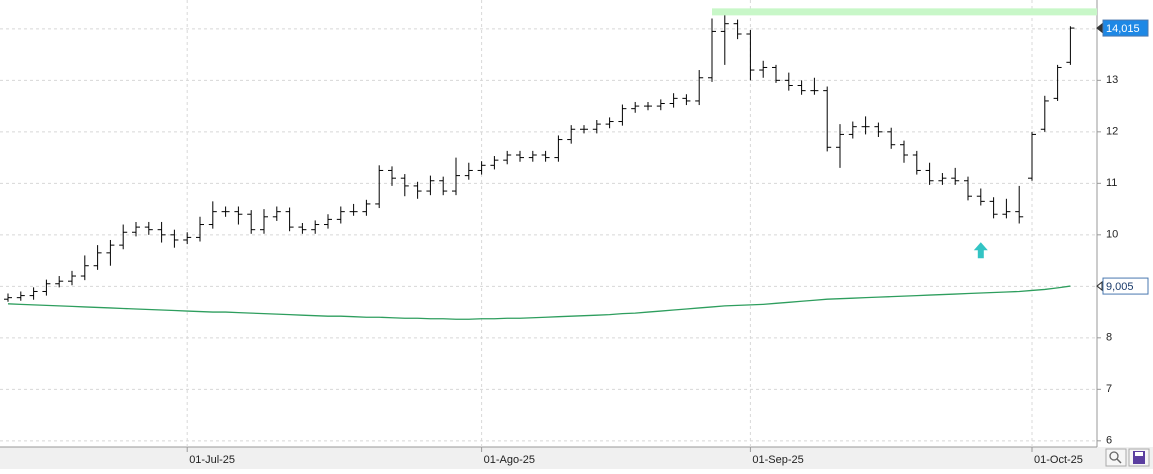 This screenshot has width=1153, height=474. I want to click on moving-average-line, so click(539, 302).